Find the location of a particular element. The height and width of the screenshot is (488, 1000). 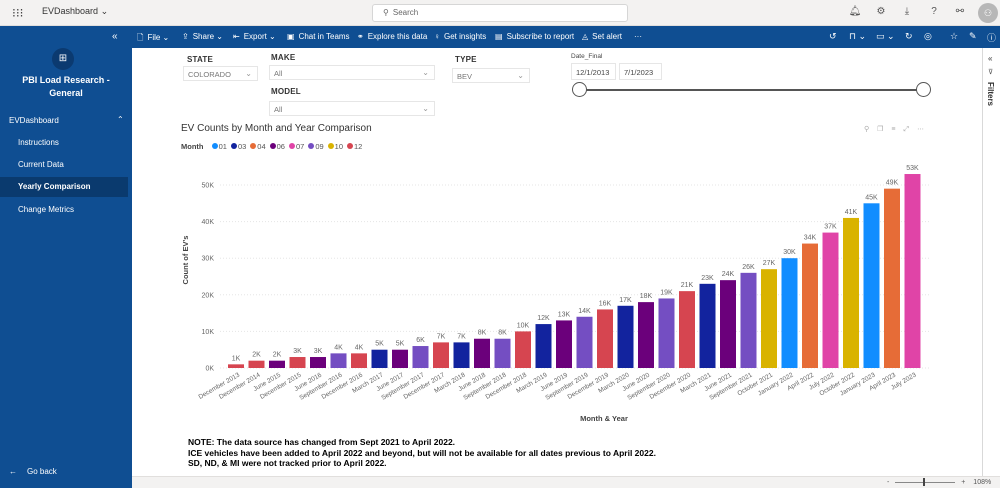

collapse-filters-icon: « is located at coordinates (990, 58).